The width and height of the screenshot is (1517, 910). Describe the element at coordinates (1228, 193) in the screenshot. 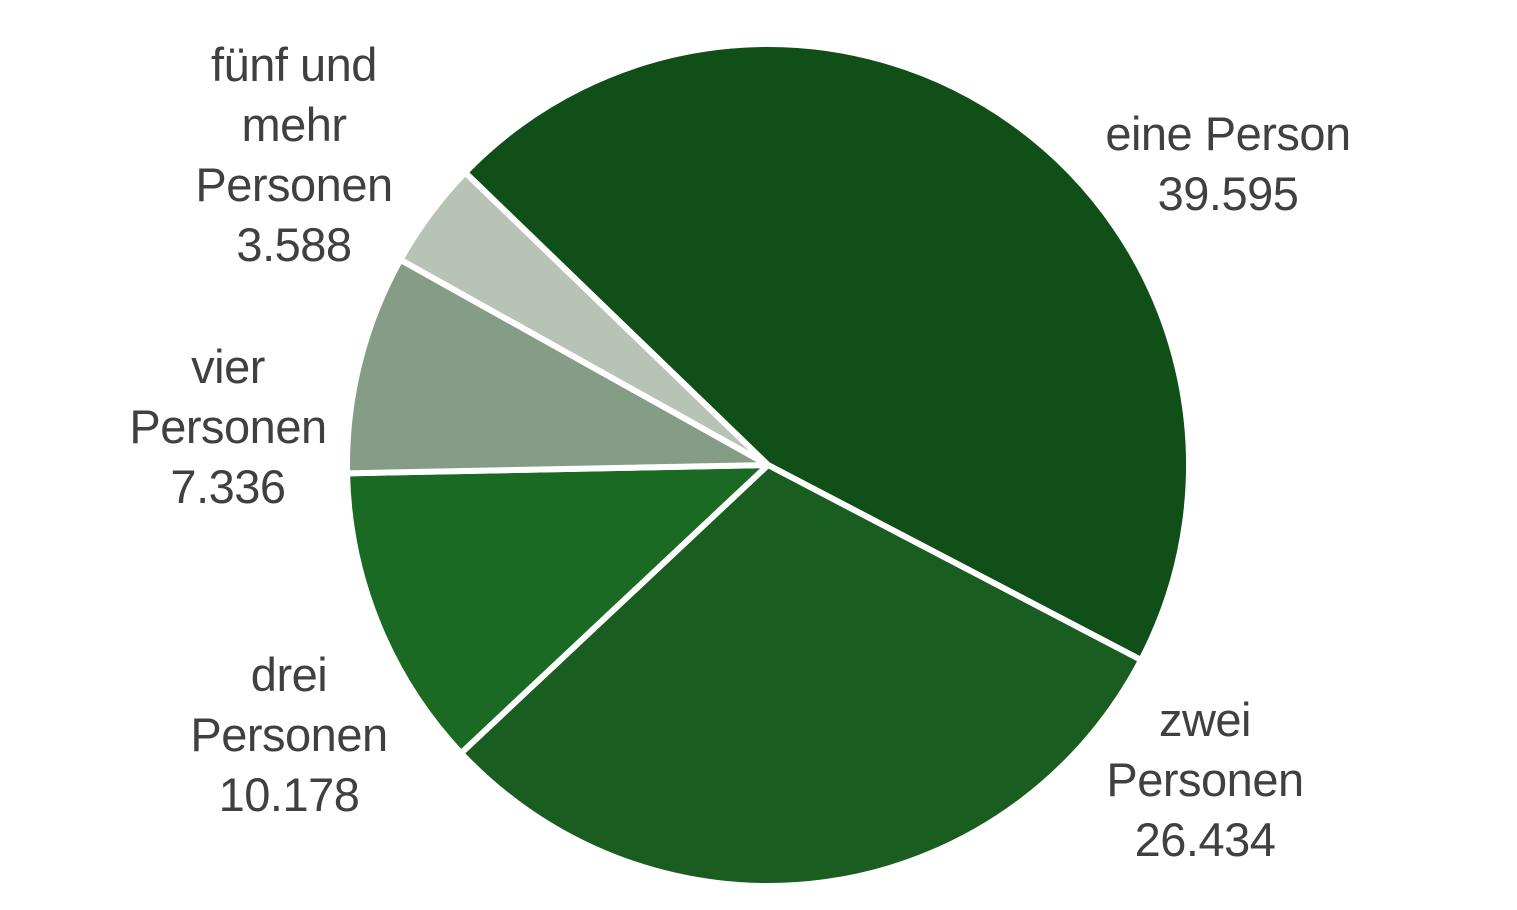

I see `data-label-value: 39.595` at that location.